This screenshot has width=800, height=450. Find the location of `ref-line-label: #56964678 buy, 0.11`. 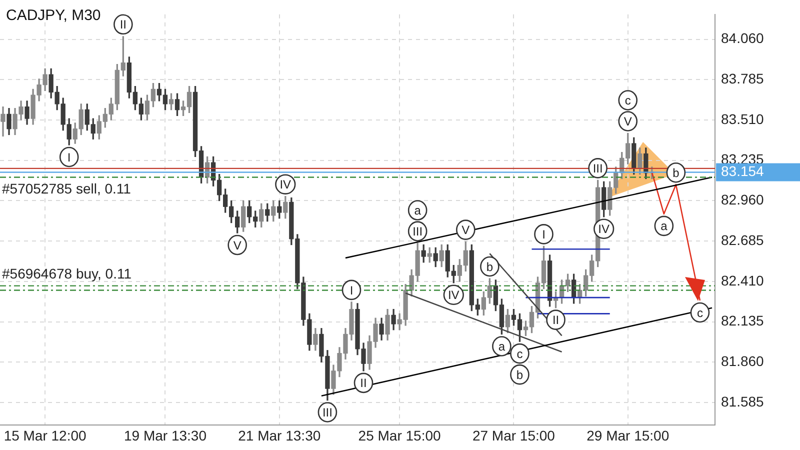

ref-line-label: #56964678 buy, 0.11 is located at coordinates (67, 274).